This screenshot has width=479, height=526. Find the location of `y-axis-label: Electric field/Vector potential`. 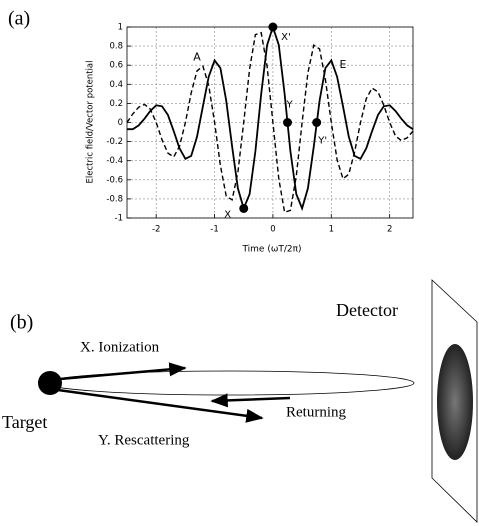

y-axis-label: Electric field/Vector potential is located at coordinates (91, 121).